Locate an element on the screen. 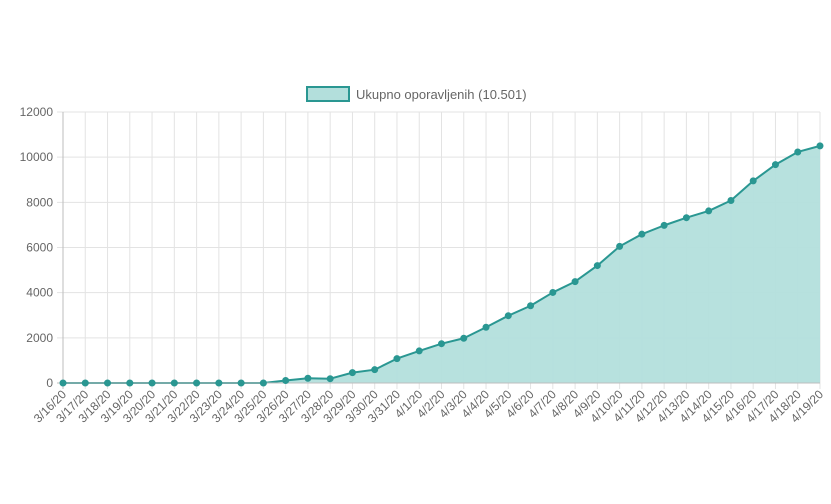 The width and height of the screenshot is (831, 504). y-tick-label: 0 is located at coordinates (49, 383).